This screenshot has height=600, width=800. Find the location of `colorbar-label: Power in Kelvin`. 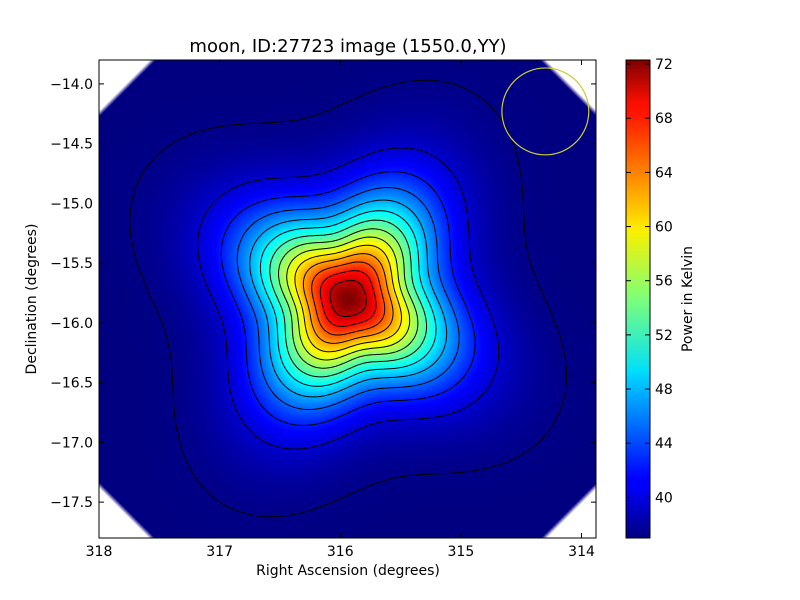

colorbar-label: Power in Kelvin is located at coordinates (688, 299).